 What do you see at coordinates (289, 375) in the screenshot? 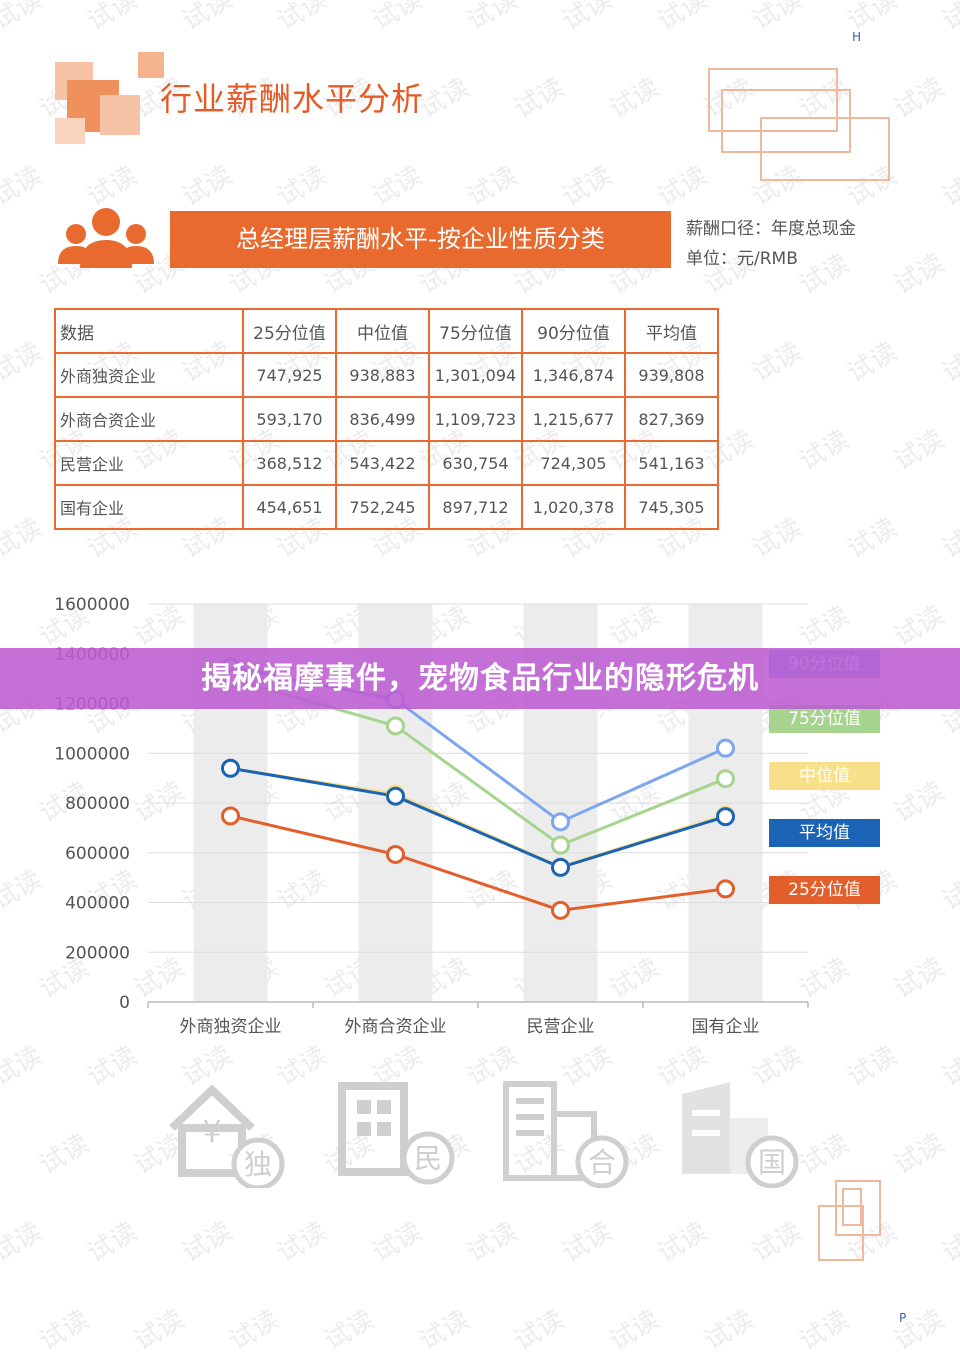
I see `table-cell: 747,925` at bounding box center [289, 375].